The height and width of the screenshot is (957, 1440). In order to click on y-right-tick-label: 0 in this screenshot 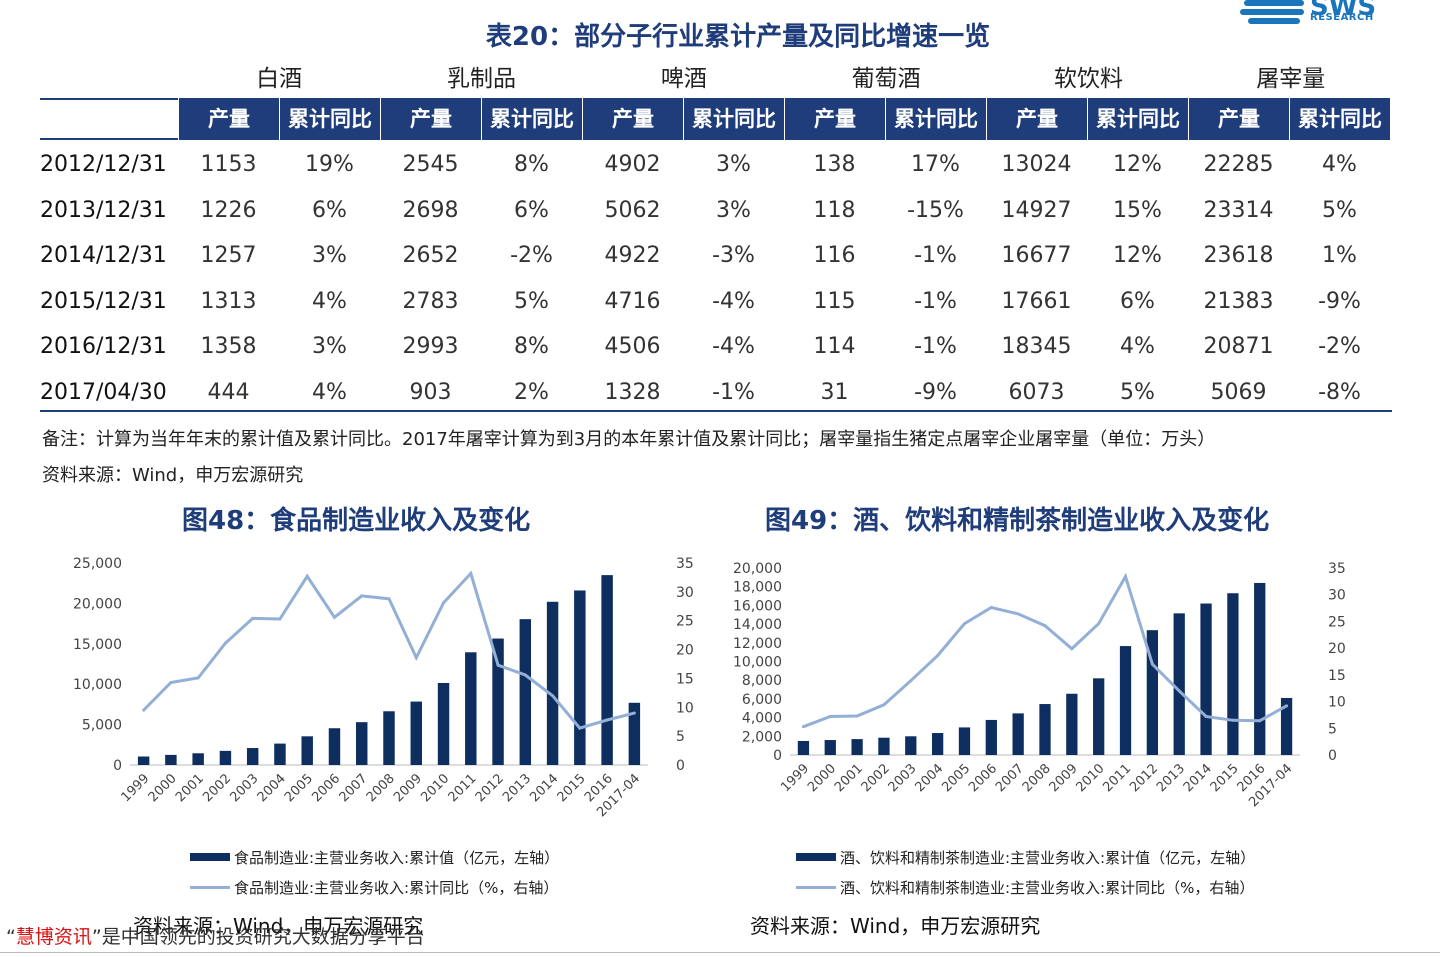, I will do `click(1332, 756)`.